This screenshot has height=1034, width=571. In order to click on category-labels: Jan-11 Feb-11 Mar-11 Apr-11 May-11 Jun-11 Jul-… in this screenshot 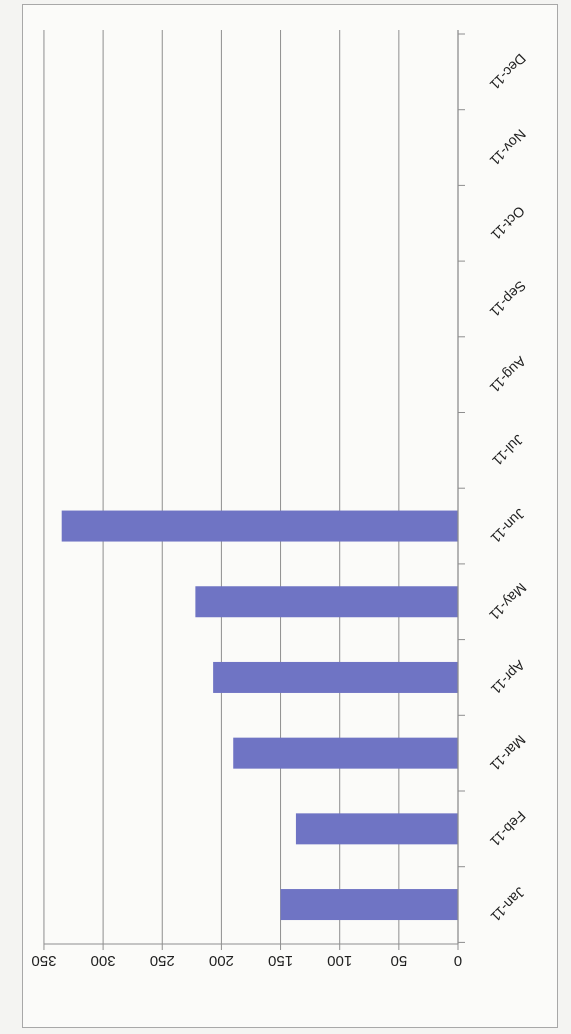, I will do `click(508, 488)`.